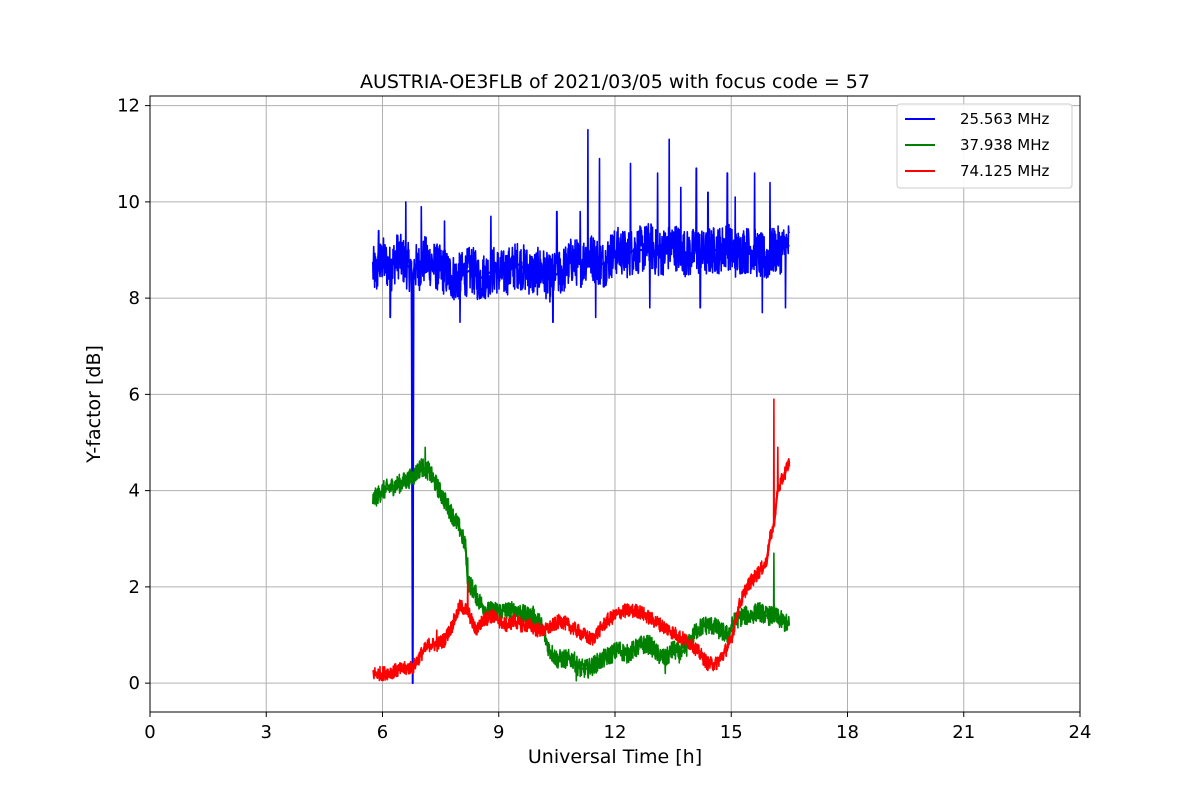 The height and width of the screenshot is (800, 1200). I want to click on x-tick-label: 21, so click(963, 732).